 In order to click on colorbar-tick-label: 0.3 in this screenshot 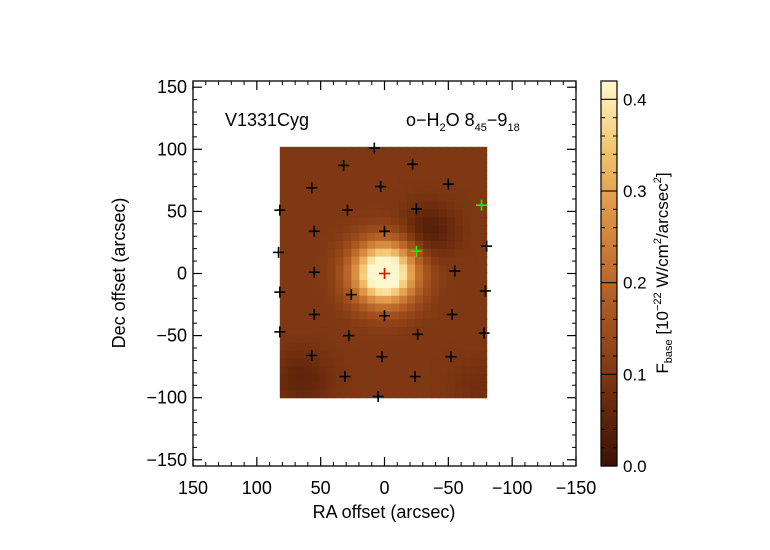, I will do `click(635, 191)`.